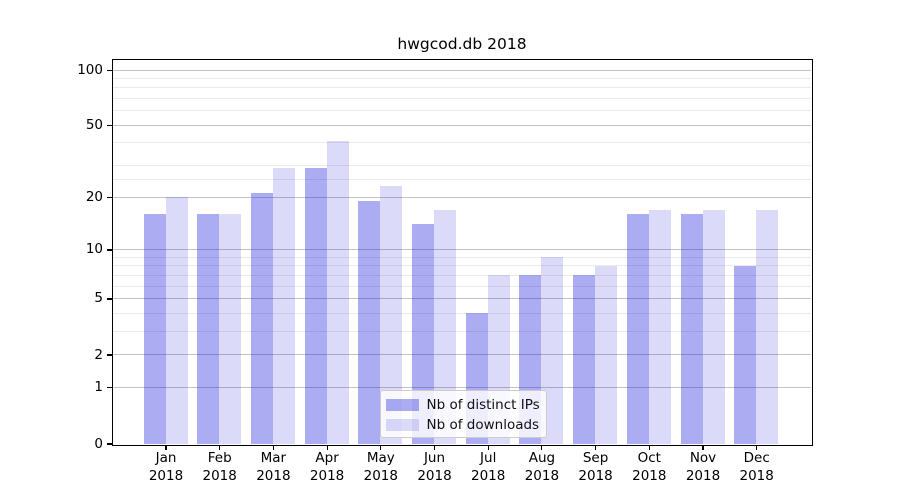 The height and width of the screenshot is (500, 900). I want to click on bar-distinct-ips-dec, so click(745, 354).